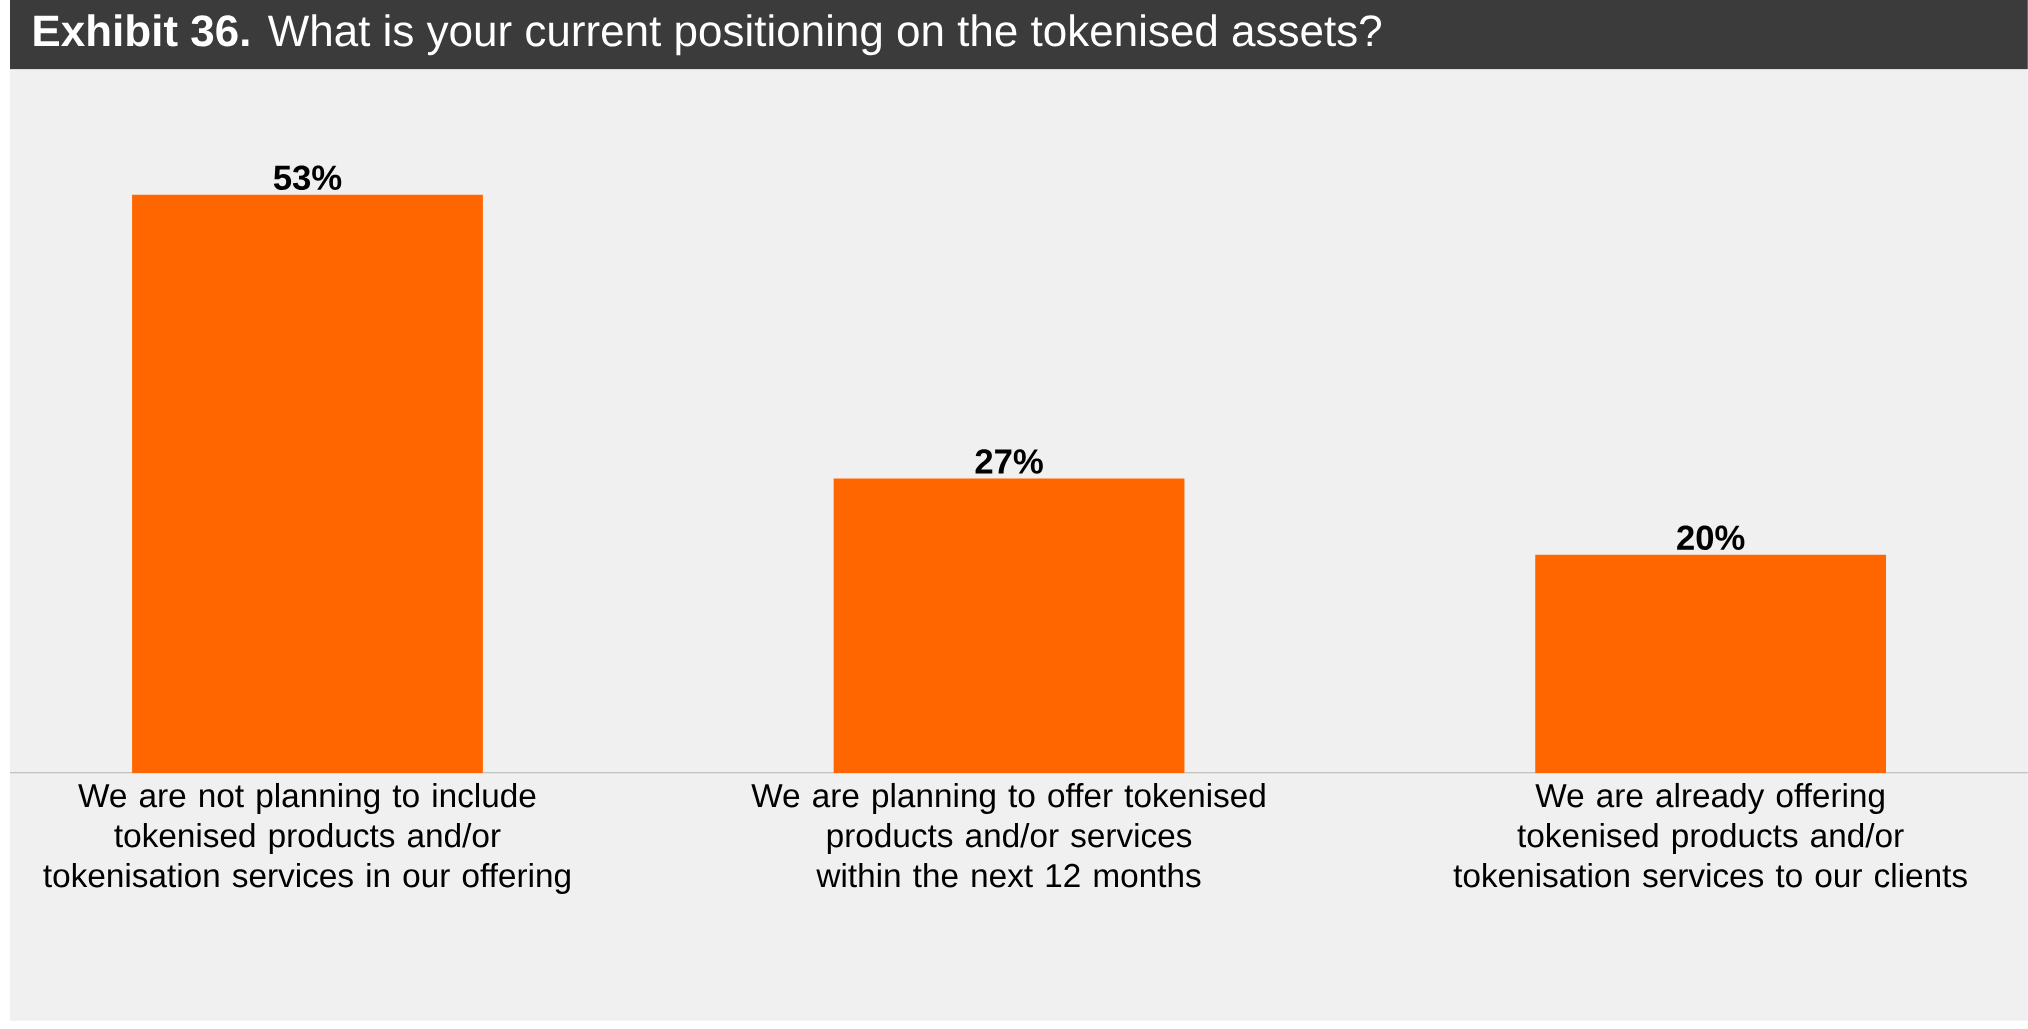 The height and width of the screenshot is (1029, 2028). What do you see at coordinates (708, 35) in the screenshot?
I see `chart-title: Exhibit 36. What is your current positioning on the tokenised assets?` at bounding box center [708, 35].